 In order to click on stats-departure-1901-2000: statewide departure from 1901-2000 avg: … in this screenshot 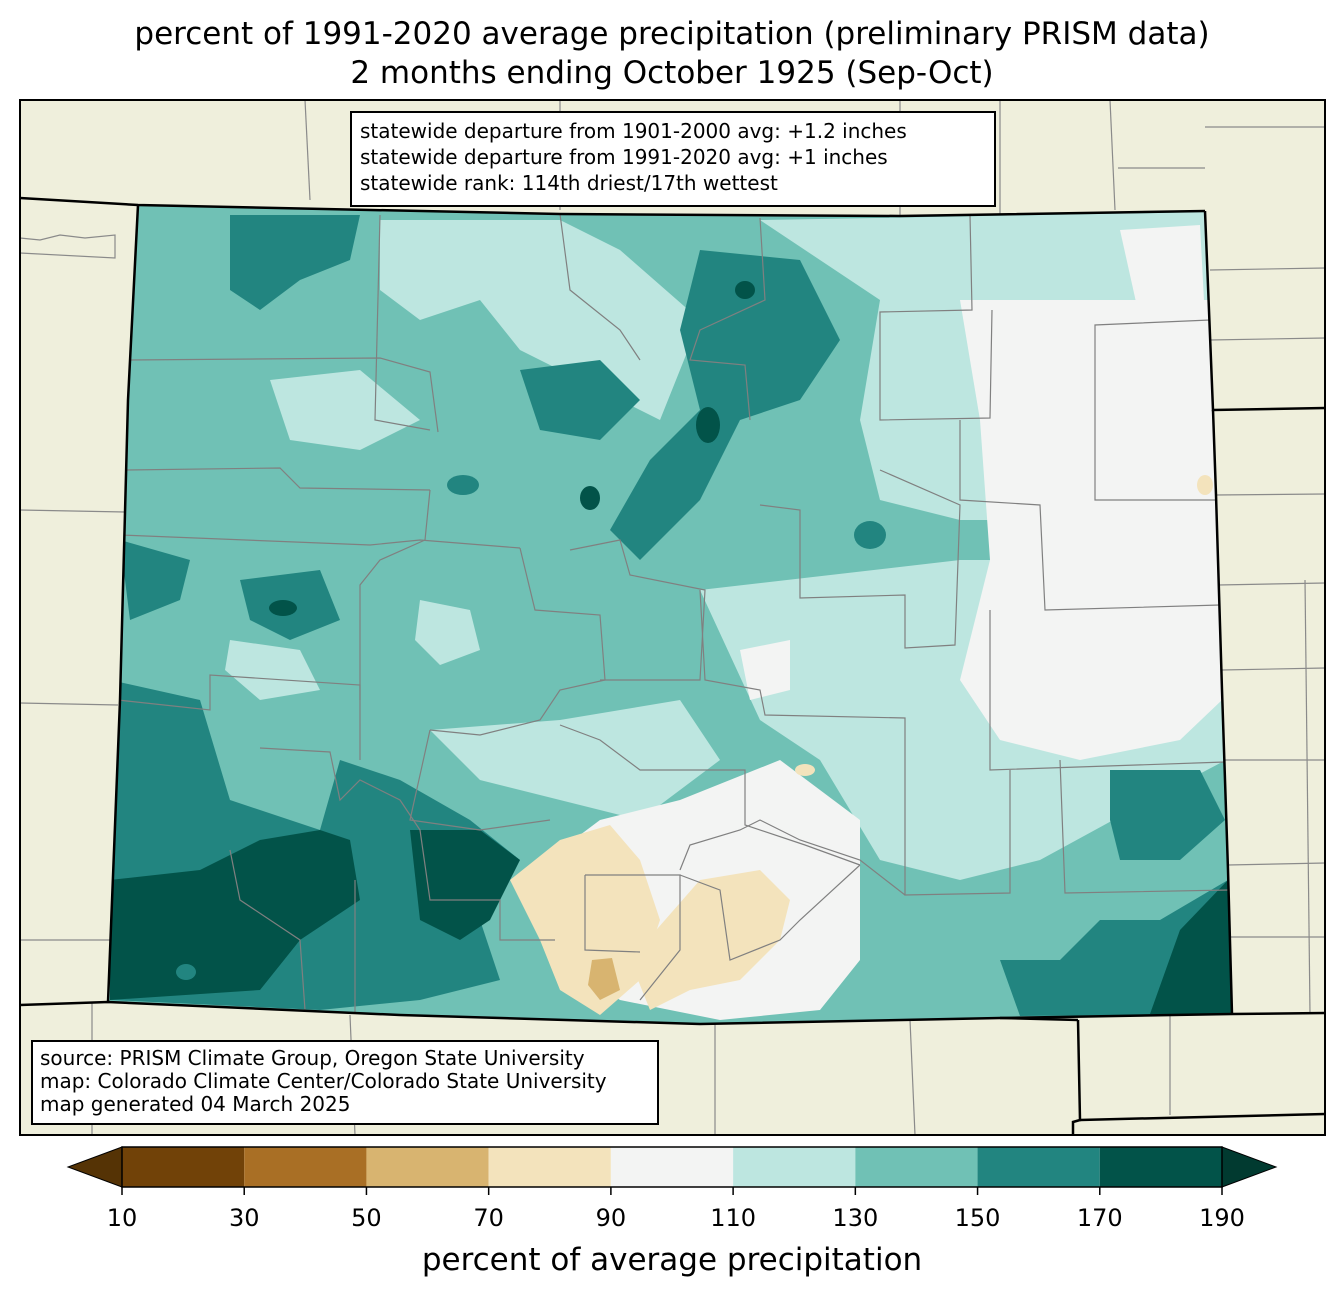, I will do `click(633, 131)`.